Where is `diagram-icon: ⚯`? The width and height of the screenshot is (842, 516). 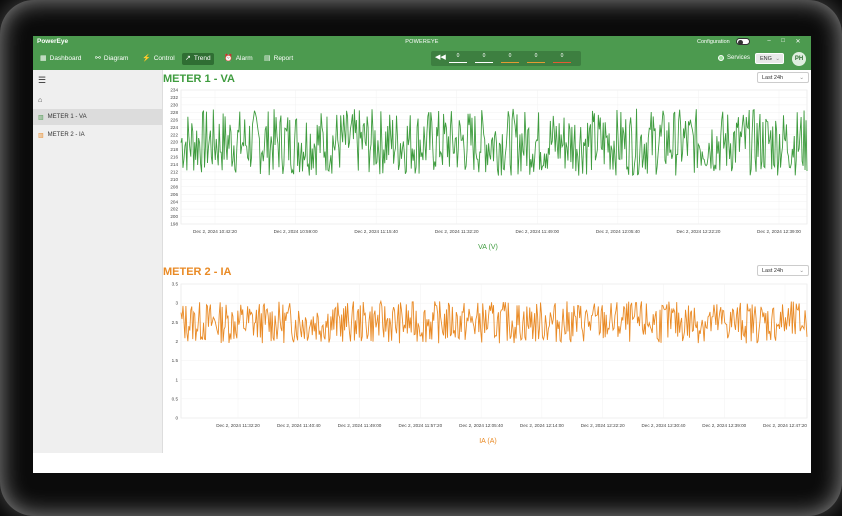 diagram-icon: ⚯ is located at coordinates (98, 58).